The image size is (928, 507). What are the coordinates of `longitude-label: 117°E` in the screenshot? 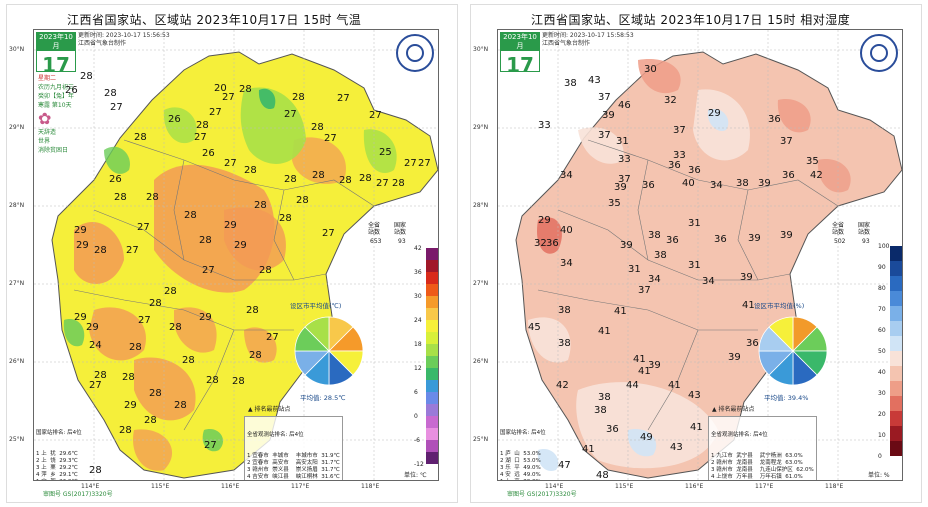 It's located at (300, 486).